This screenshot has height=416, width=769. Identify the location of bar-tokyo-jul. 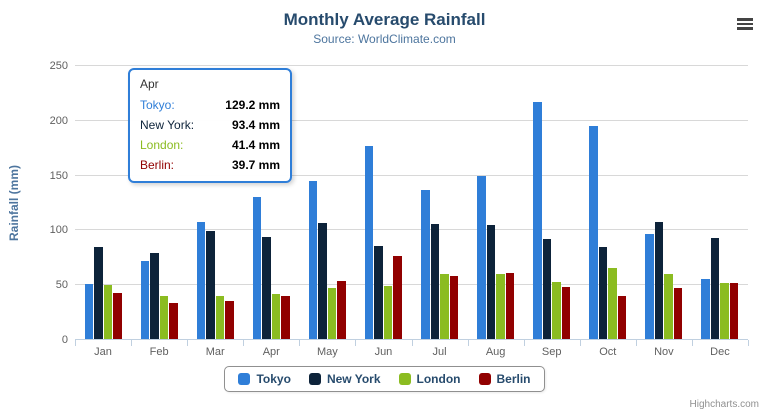
(425, 264).